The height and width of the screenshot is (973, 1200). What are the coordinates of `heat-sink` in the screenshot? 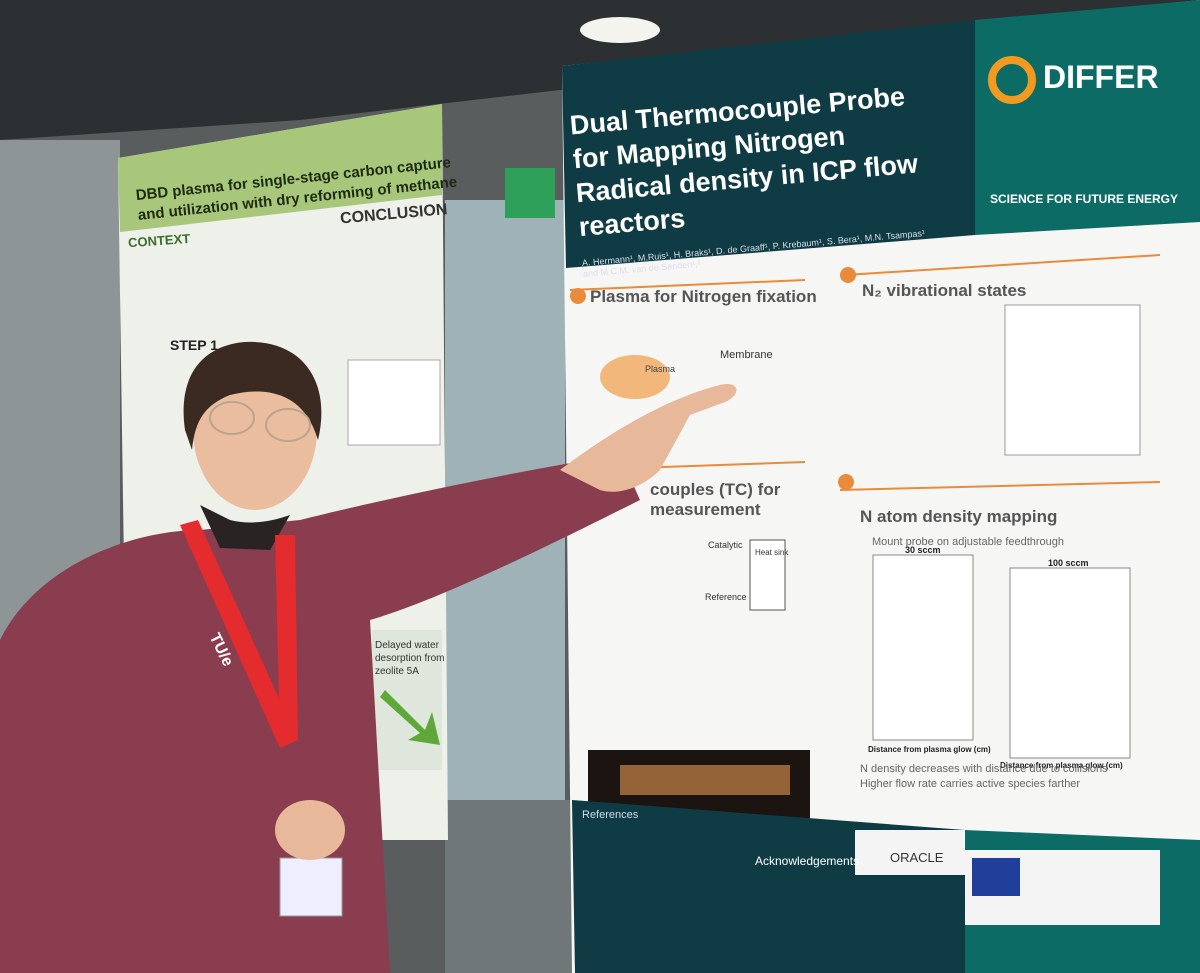 It's located at (767, 575).